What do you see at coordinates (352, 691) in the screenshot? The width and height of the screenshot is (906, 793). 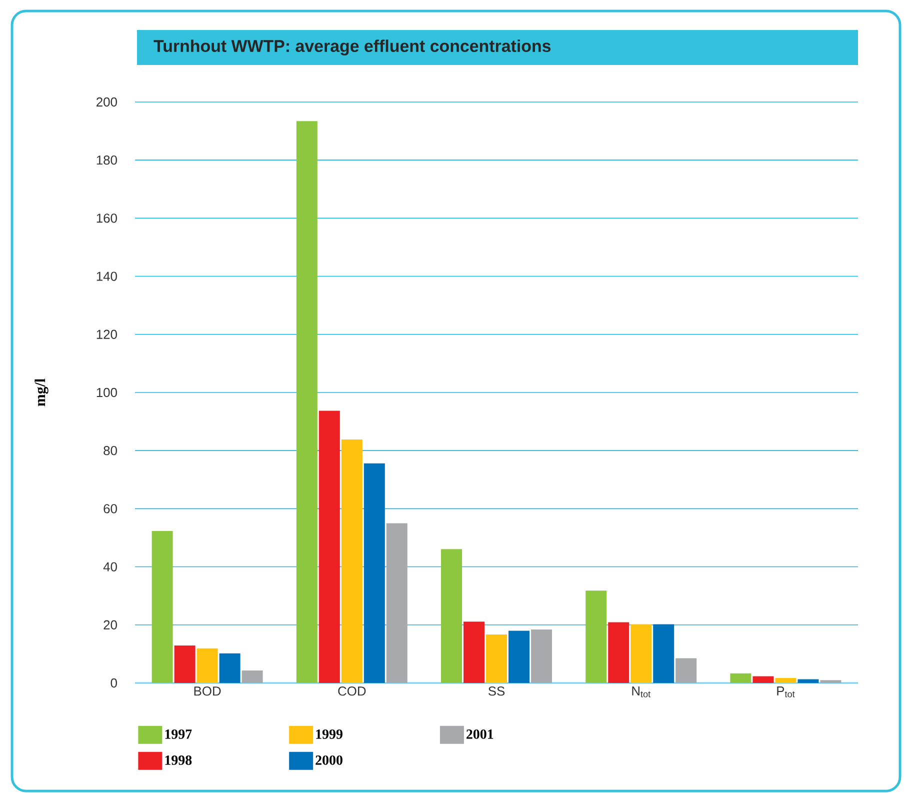 I see `x-tick-label: COD` at bounding box center [352, 691].